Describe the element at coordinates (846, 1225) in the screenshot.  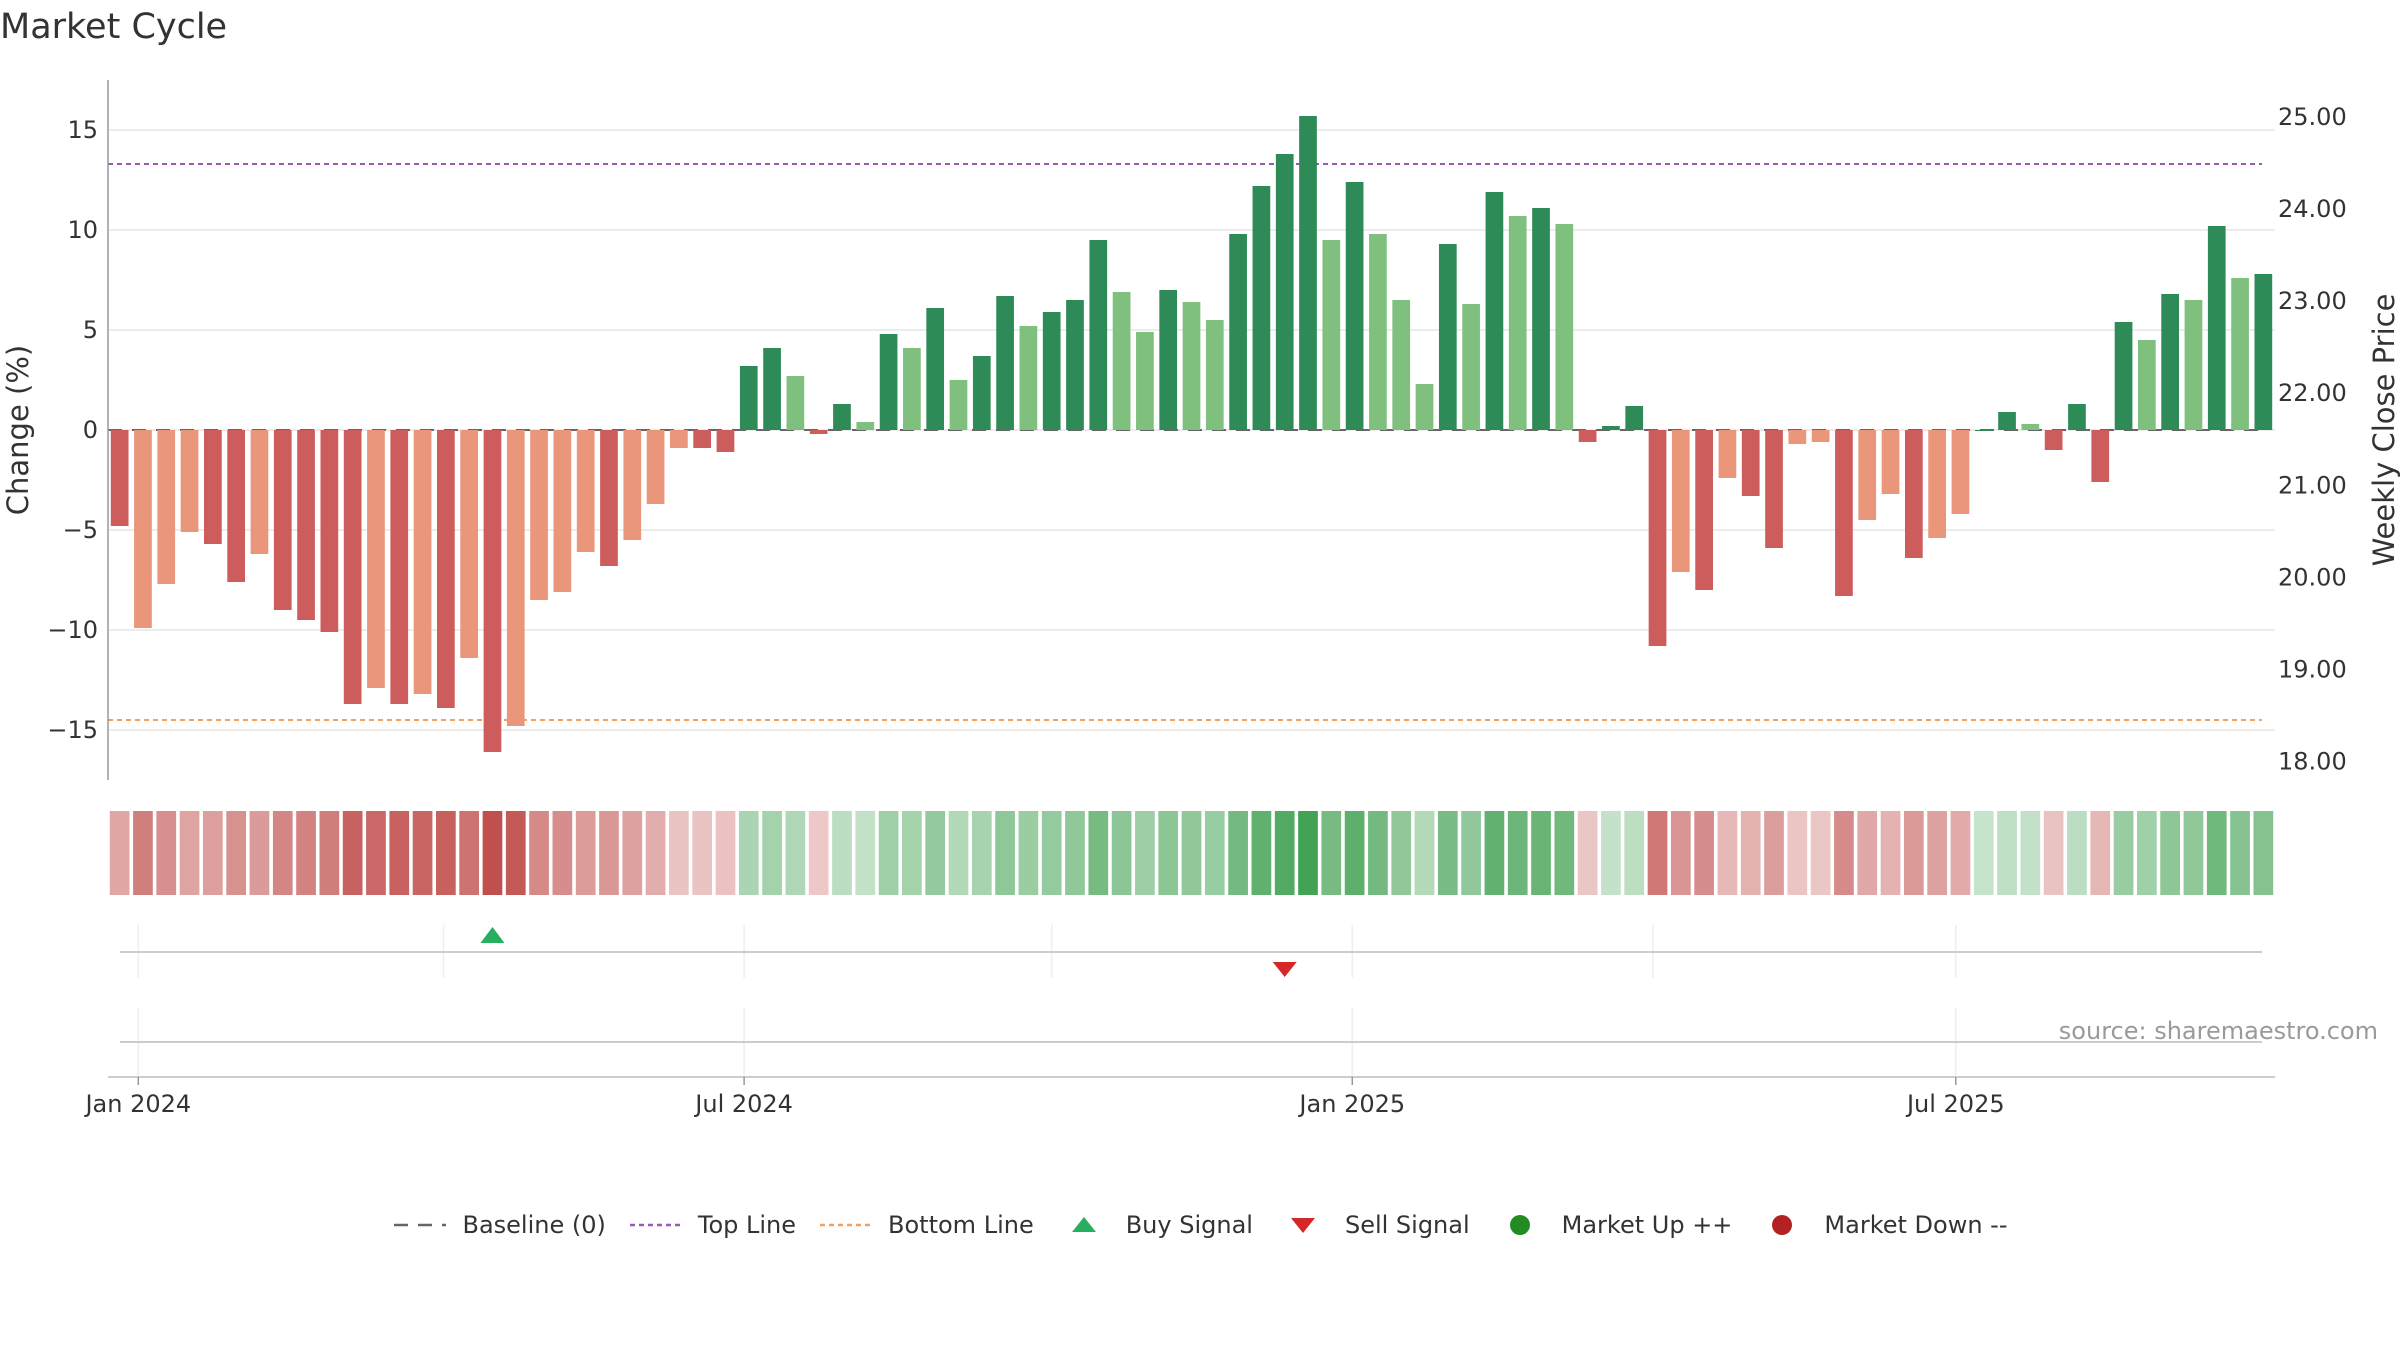
I see `dotted-line-icon` at that location.